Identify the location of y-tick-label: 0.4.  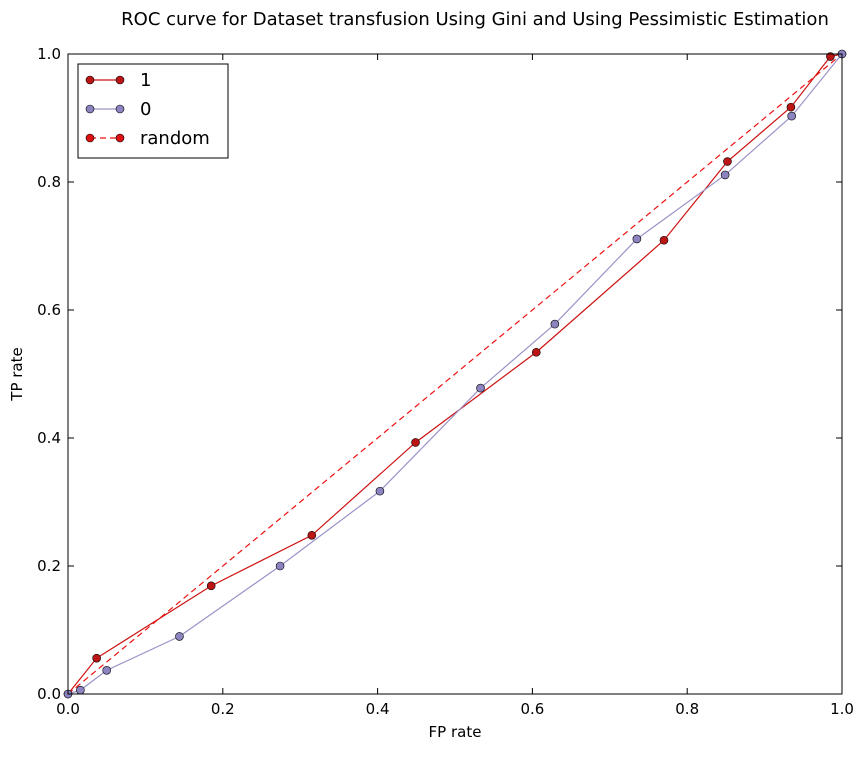
(49, 438).